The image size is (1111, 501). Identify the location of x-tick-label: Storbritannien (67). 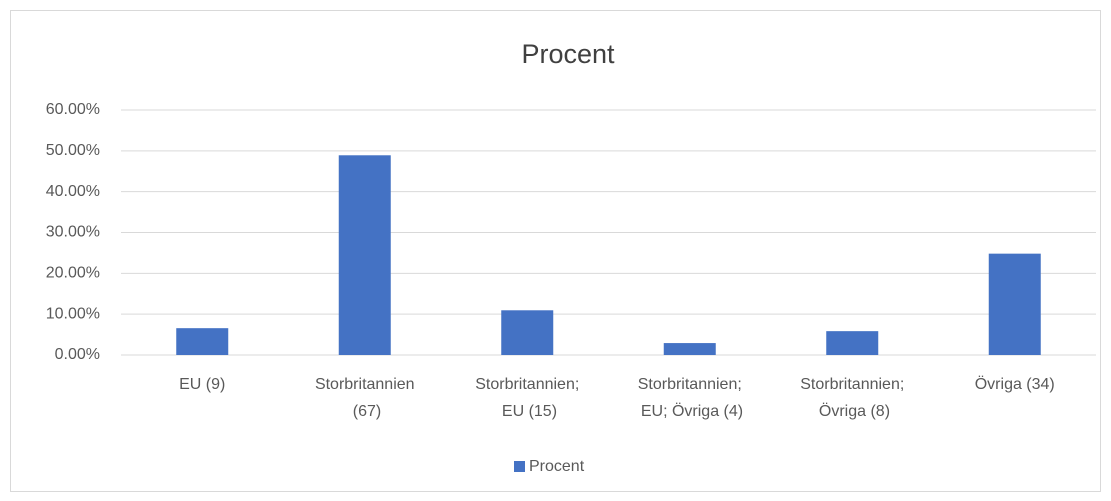
(365, 398).